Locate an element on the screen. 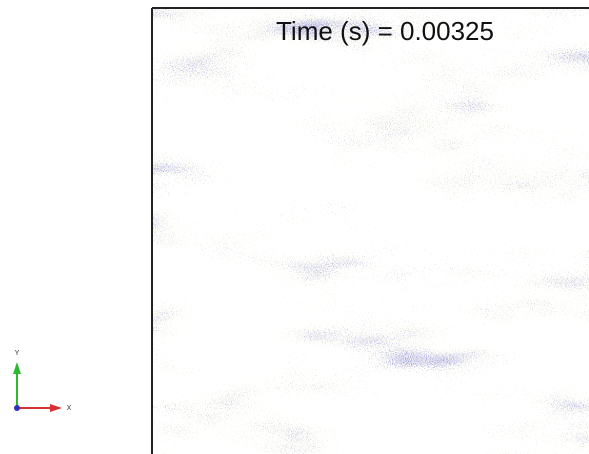  x-axis-arrowhead is located at coordinates (56, 408).